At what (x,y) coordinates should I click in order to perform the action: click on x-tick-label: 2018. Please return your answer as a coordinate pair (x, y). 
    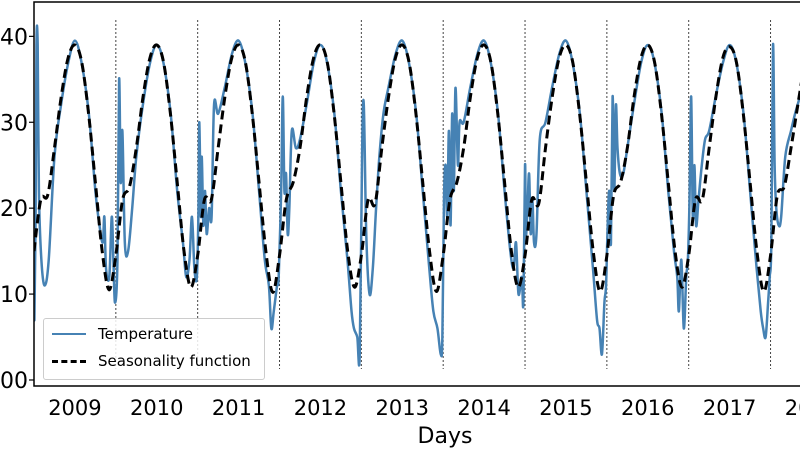
    Looking at the image, I should click on (792, 408).